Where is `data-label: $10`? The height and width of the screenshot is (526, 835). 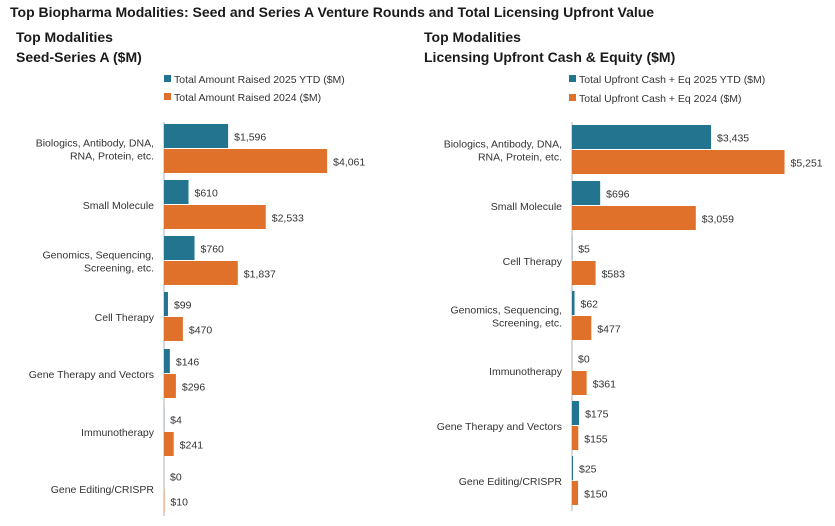
data-label: $10 is located at coordinates (179, 503).